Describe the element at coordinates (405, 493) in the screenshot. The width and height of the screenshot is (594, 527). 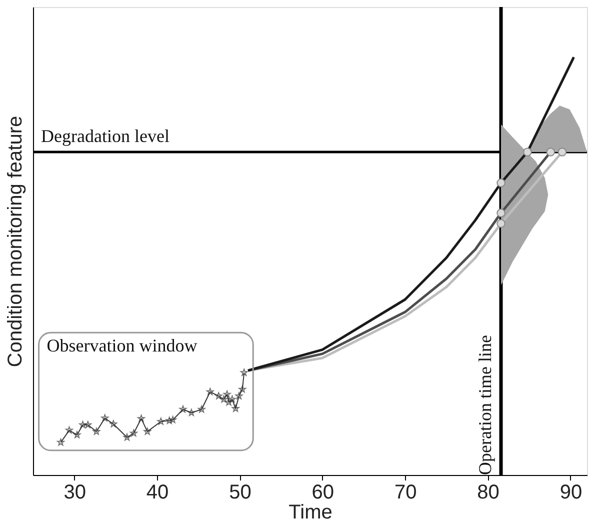
I see `x-tick-label: 70` at that location.